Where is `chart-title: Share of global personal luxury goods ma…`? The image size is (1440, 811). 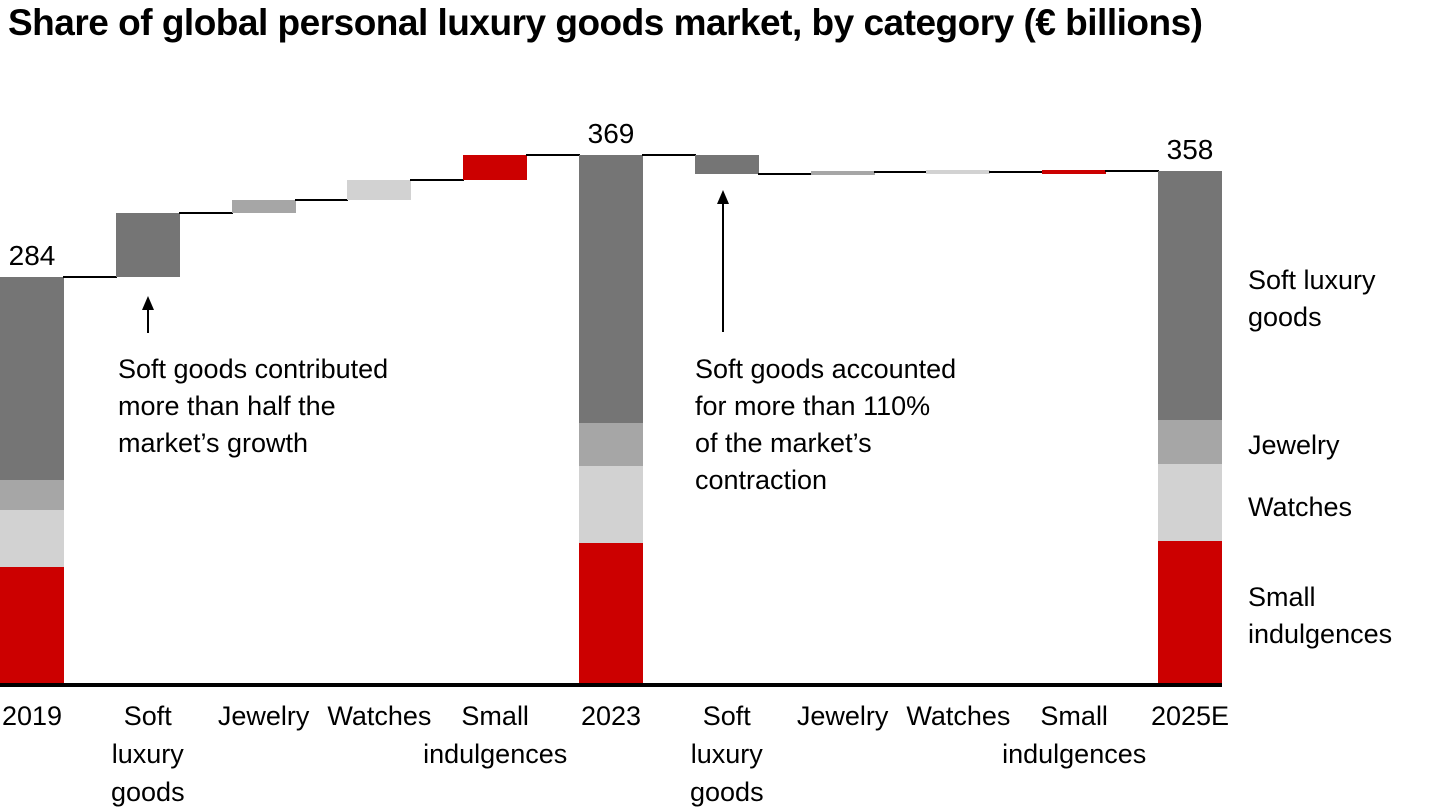
chart-title: Share of global personal luxury goods ma… is located at coordinates (605, 22).